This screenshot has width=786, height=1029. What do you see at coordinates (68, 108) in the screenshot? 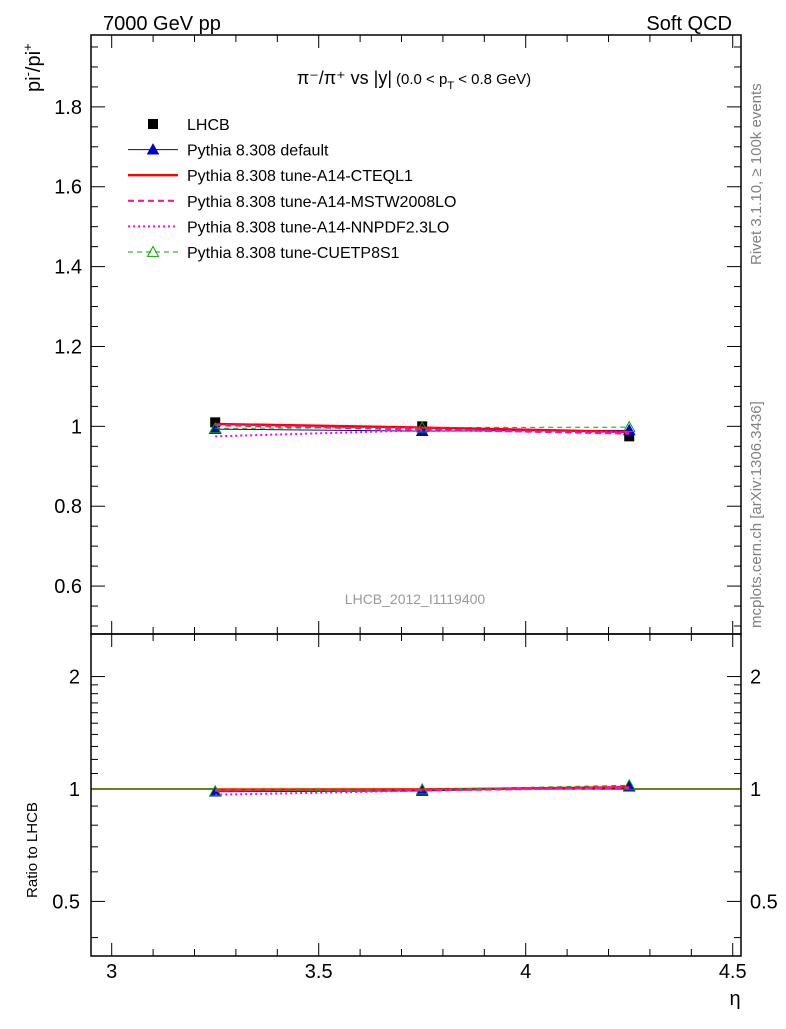
I see `main-y-tick-label: 1.8` at bounding box center [68, 108].